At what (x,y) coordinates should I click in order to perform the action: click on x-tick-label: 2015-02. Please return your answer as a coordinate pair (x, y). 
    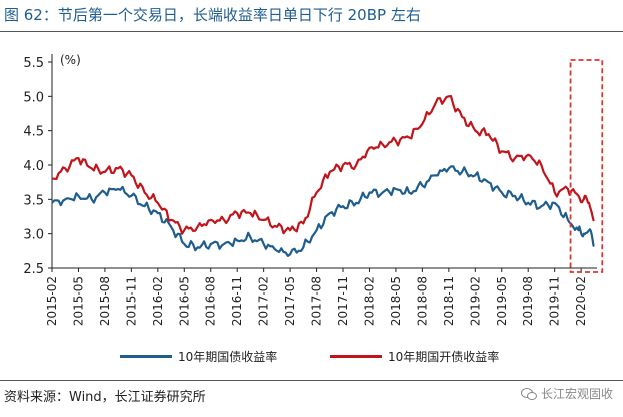
    Looking at the image, I should click on (52, 301).